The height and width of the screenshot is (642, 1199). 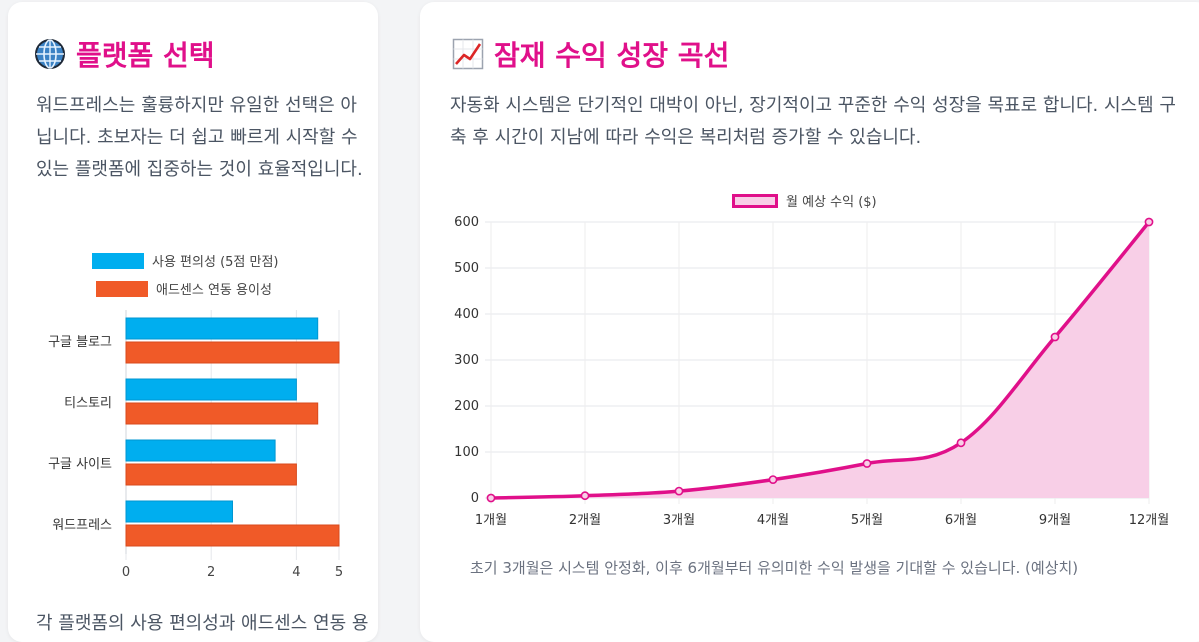 I want to click on x-tick-label: 4개월, so click(x=773, y=520).